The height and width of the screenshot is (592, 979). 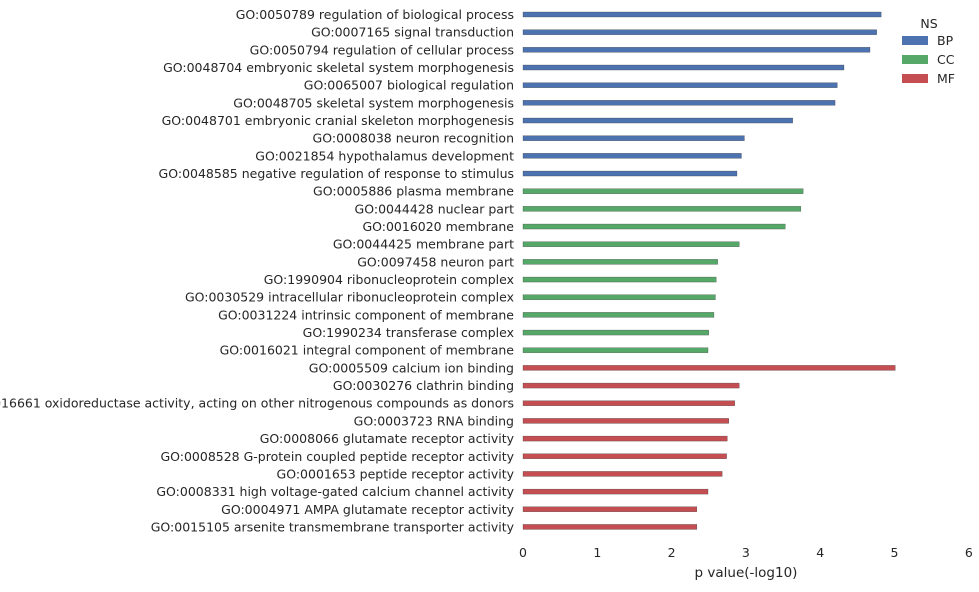 I want to click on category-label: GO:0001653 peptide receptor activity, so click(x=396, y=473).